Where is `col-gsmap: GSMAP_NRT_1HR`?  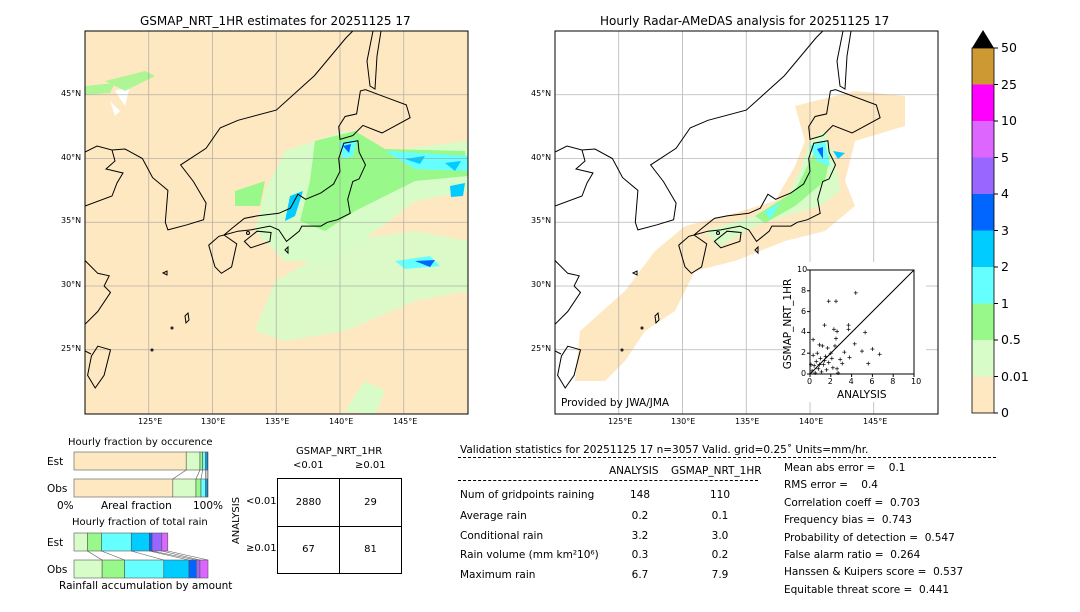 col-gsmap: GSMAP_NRT_1HR is located at coordinates (716, 471).